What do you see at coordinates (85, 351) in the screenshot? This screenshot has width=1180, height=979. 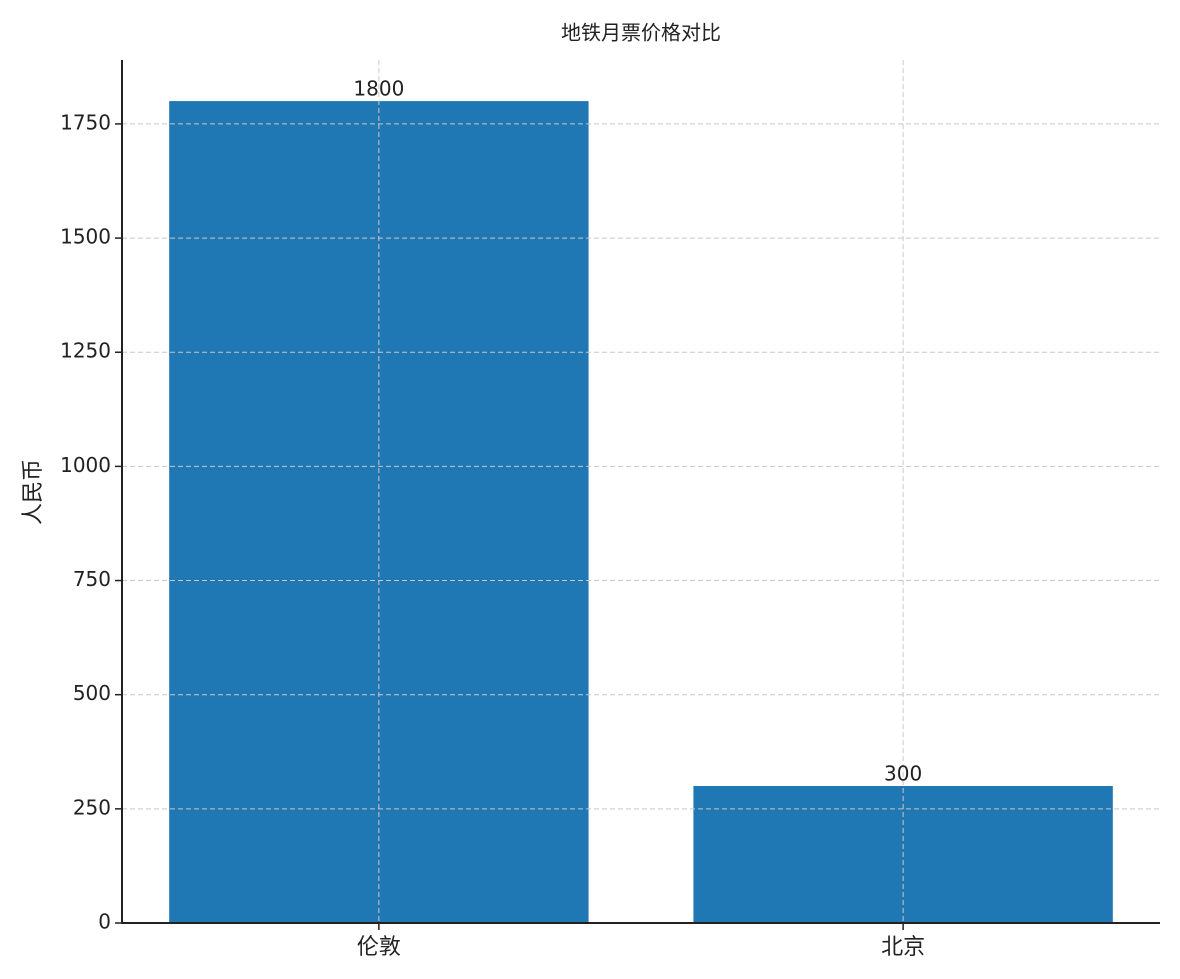 I see `y-tick-label: 1250` at bounding box center [85, 351].